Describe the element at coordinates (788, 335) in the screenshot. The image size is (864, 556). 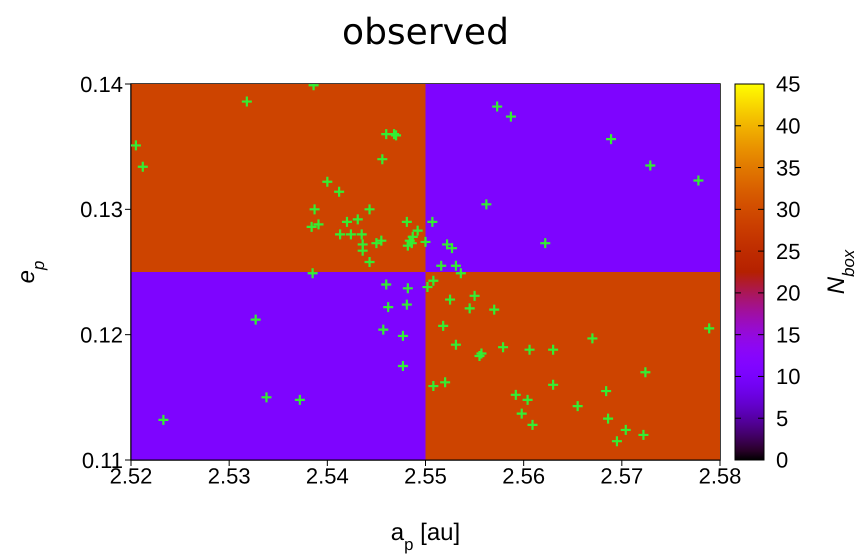
I see `color-bar-label: 15` at that location.